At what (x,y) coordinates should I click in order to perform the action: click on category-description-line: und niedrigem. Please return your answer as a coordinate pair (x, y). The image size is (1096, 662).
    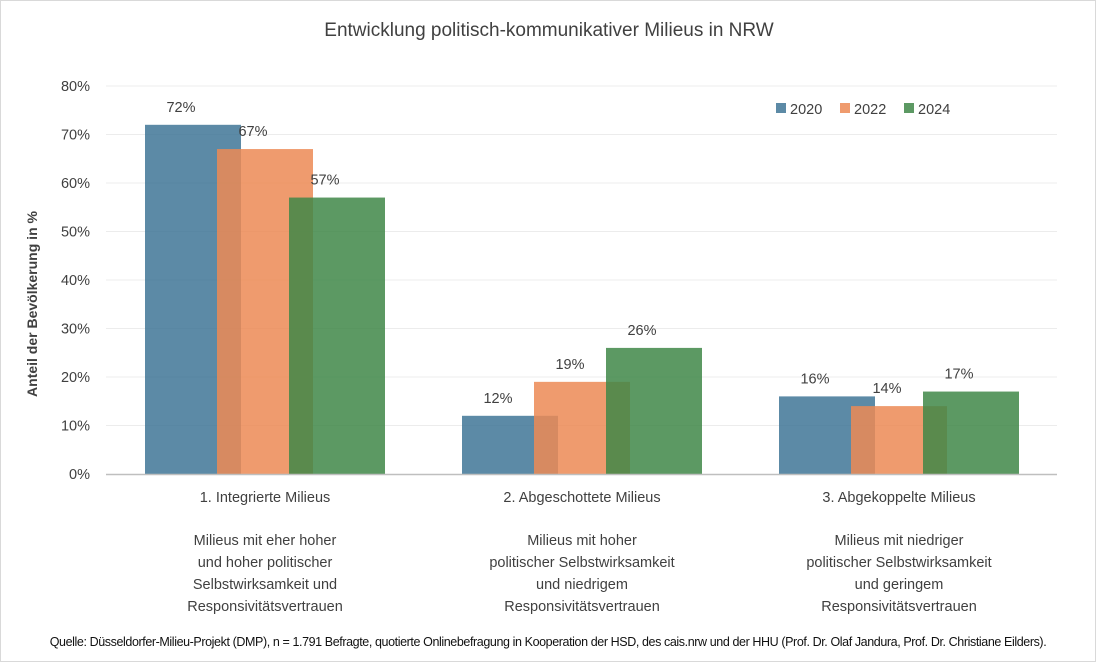
    Looking at the image, I should click on (582, 585).